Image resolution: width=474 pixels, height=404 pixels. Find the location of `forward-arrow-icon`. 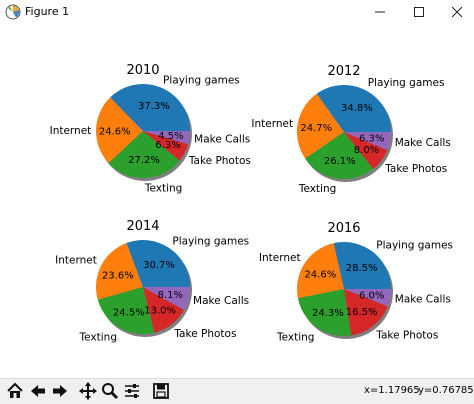

forward-arrow-icon is located at coordinates (60, 391).